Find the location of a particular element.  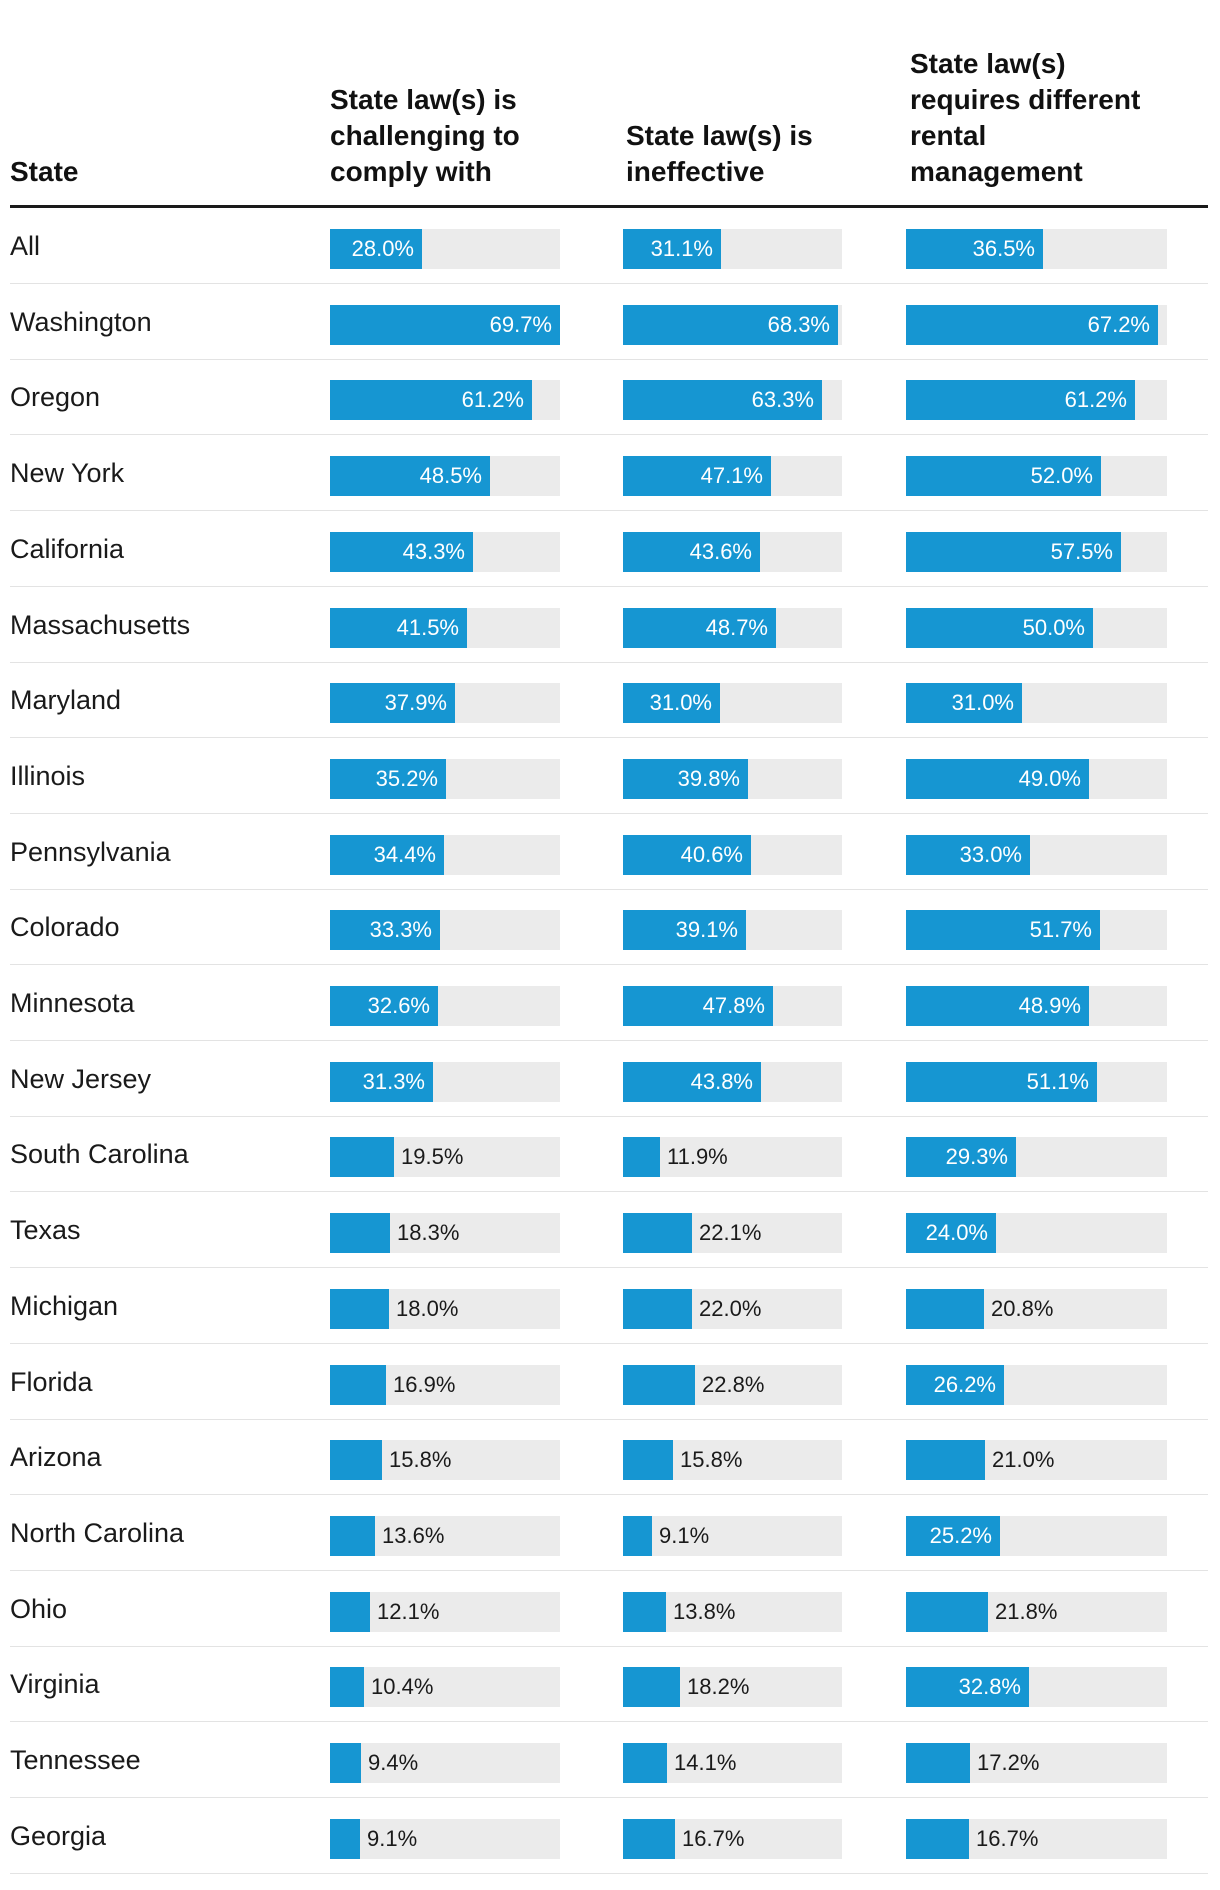

bar-track: 18.0% is located at coordinates (445, 1308).